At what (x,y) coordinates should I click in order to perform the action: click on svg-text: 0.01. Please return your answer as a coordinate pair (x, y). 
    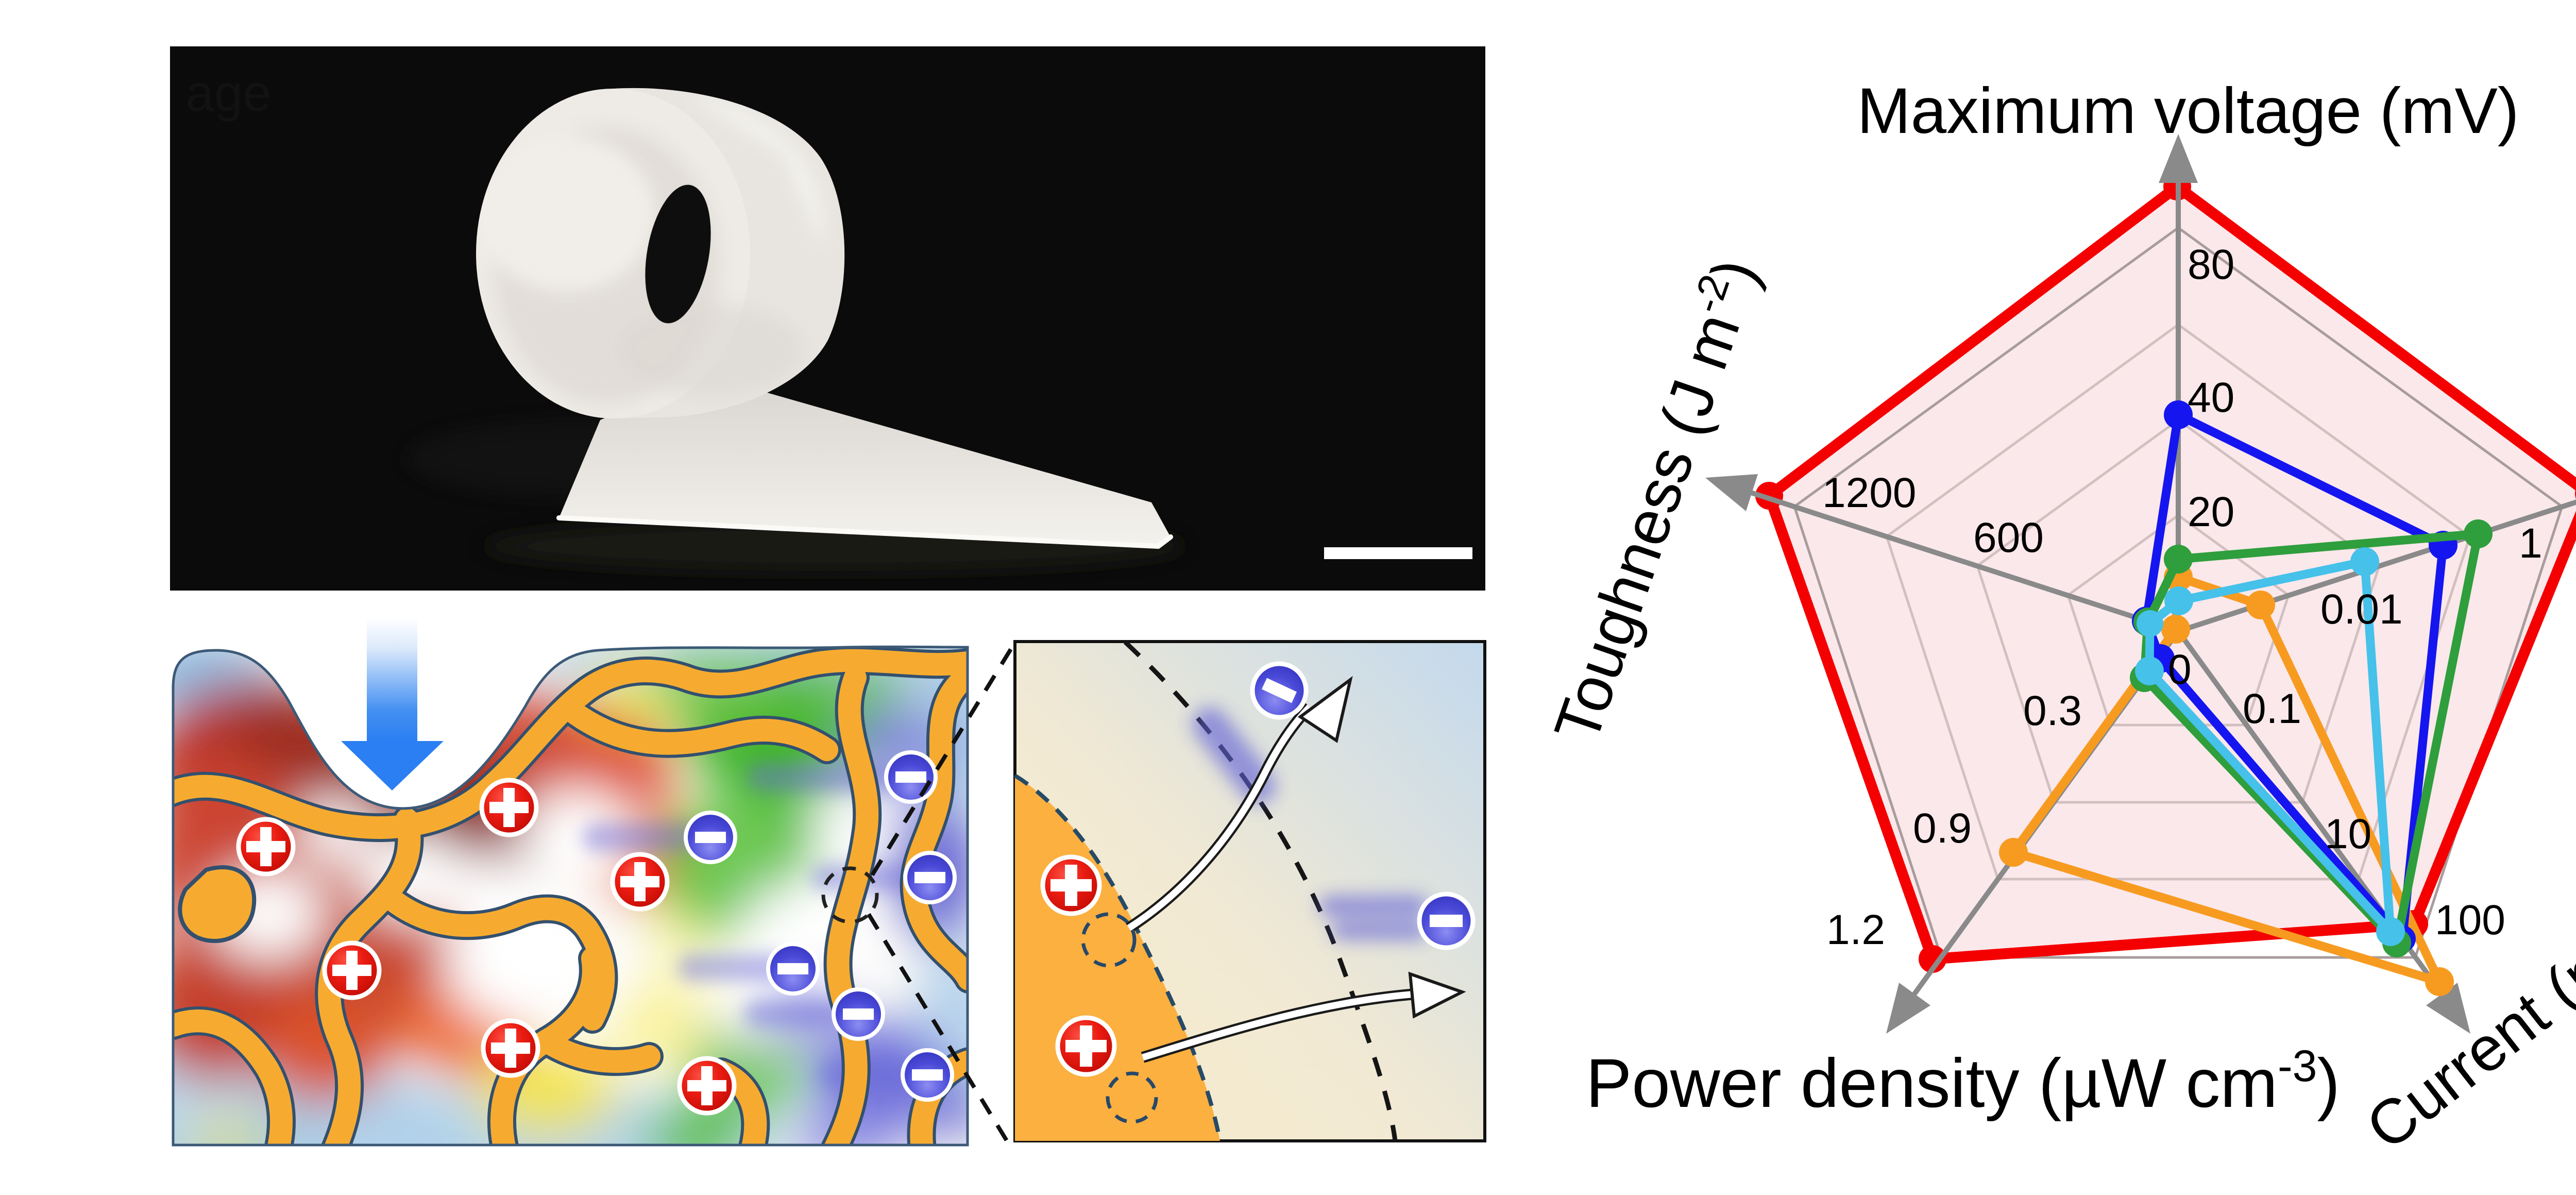
    Looking at the image, I should click on (2361, 609).